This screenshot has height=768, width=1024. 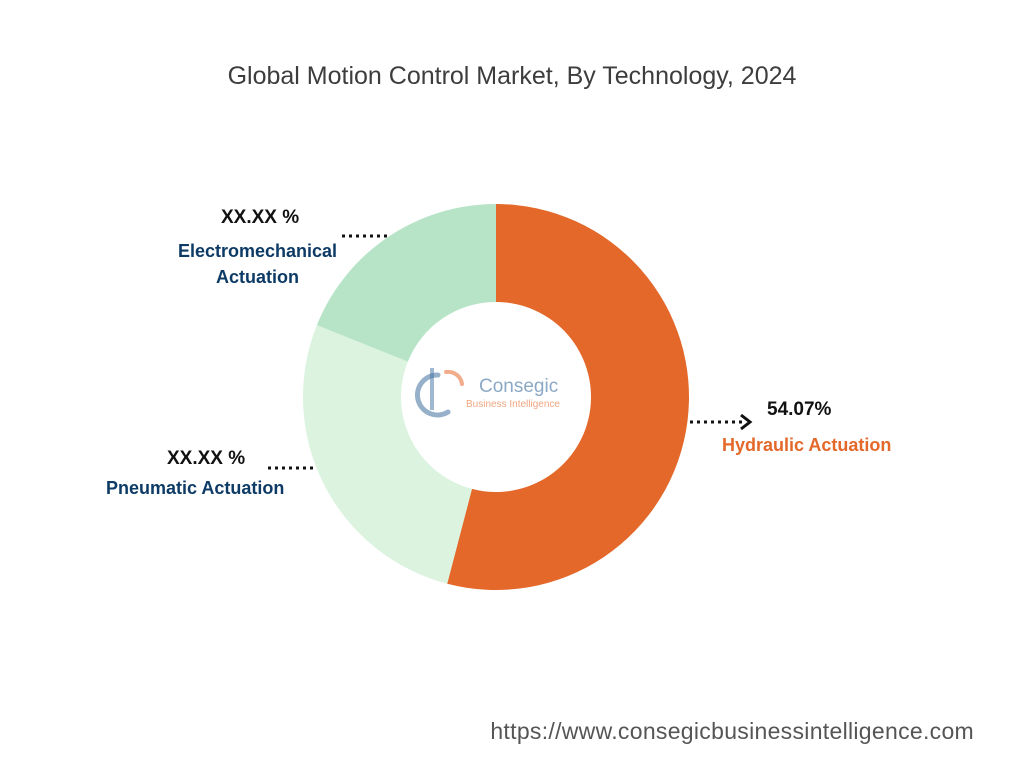 I want to click on consegic-logo: Consegic Business Intelligence, so click(x=487, y=393).